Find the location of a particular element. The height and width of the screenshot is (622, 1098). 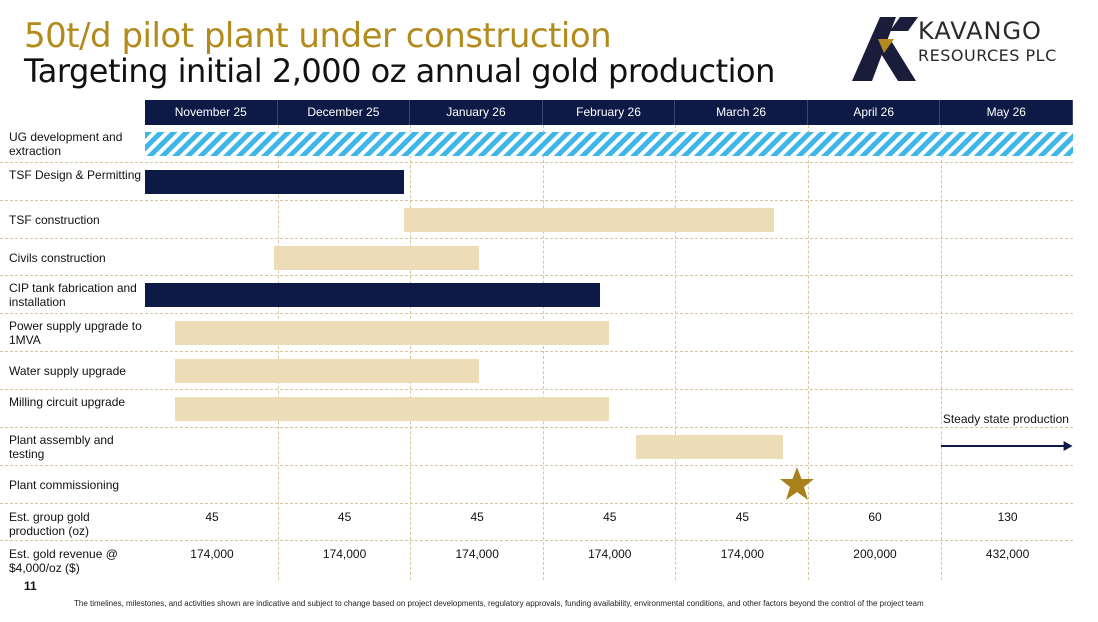

logo-text-line2: RESOURCES PLC is located at coordinates (987, 55).